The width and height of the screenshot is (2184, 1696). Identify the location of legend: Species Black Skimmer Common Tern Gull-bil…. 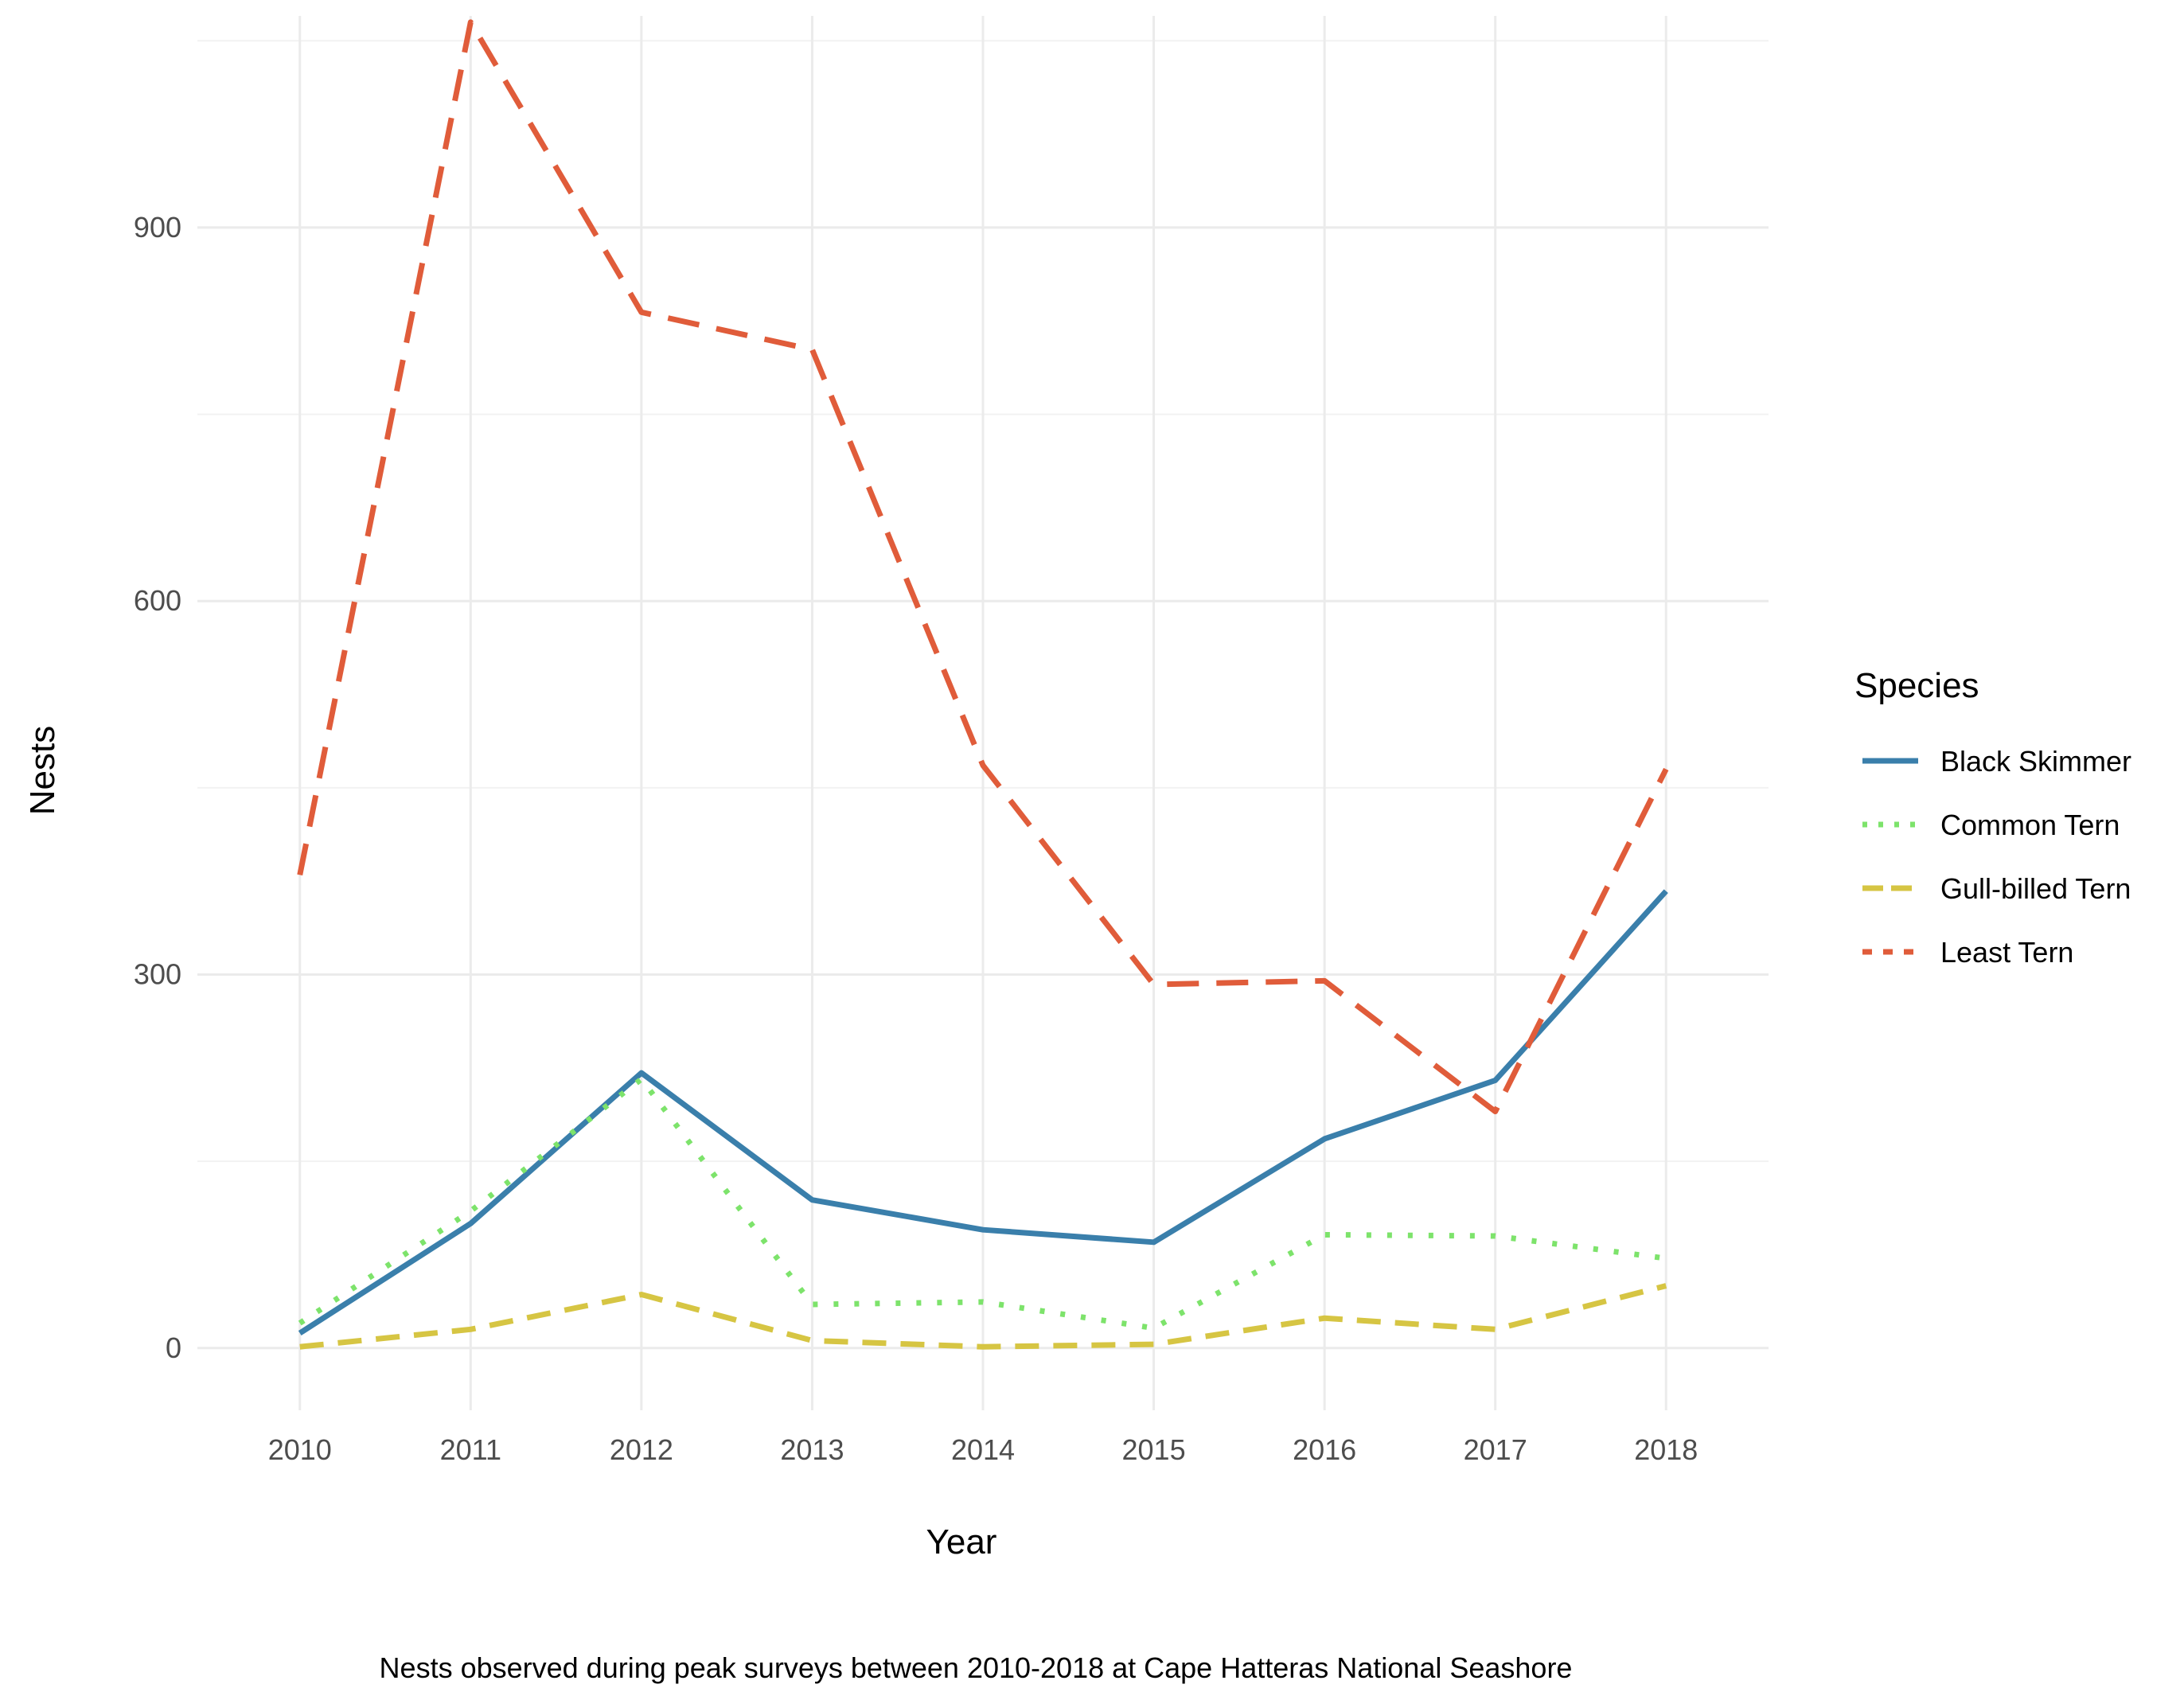
(1992, 817).